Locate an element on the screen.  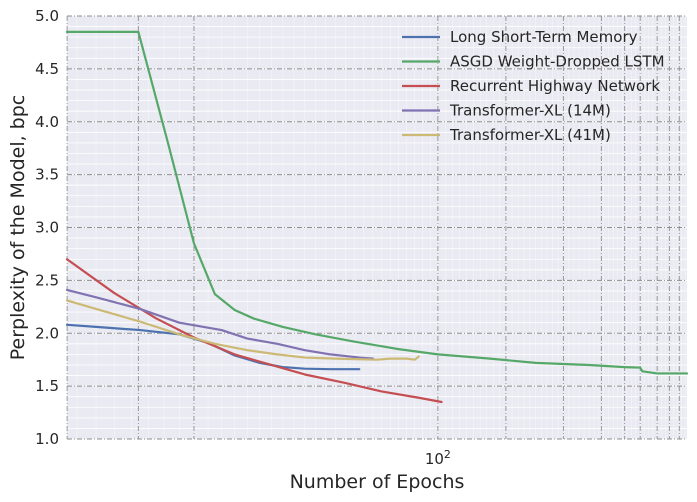
y-tick-label: 1.5 is located at coordinates (47, 386).